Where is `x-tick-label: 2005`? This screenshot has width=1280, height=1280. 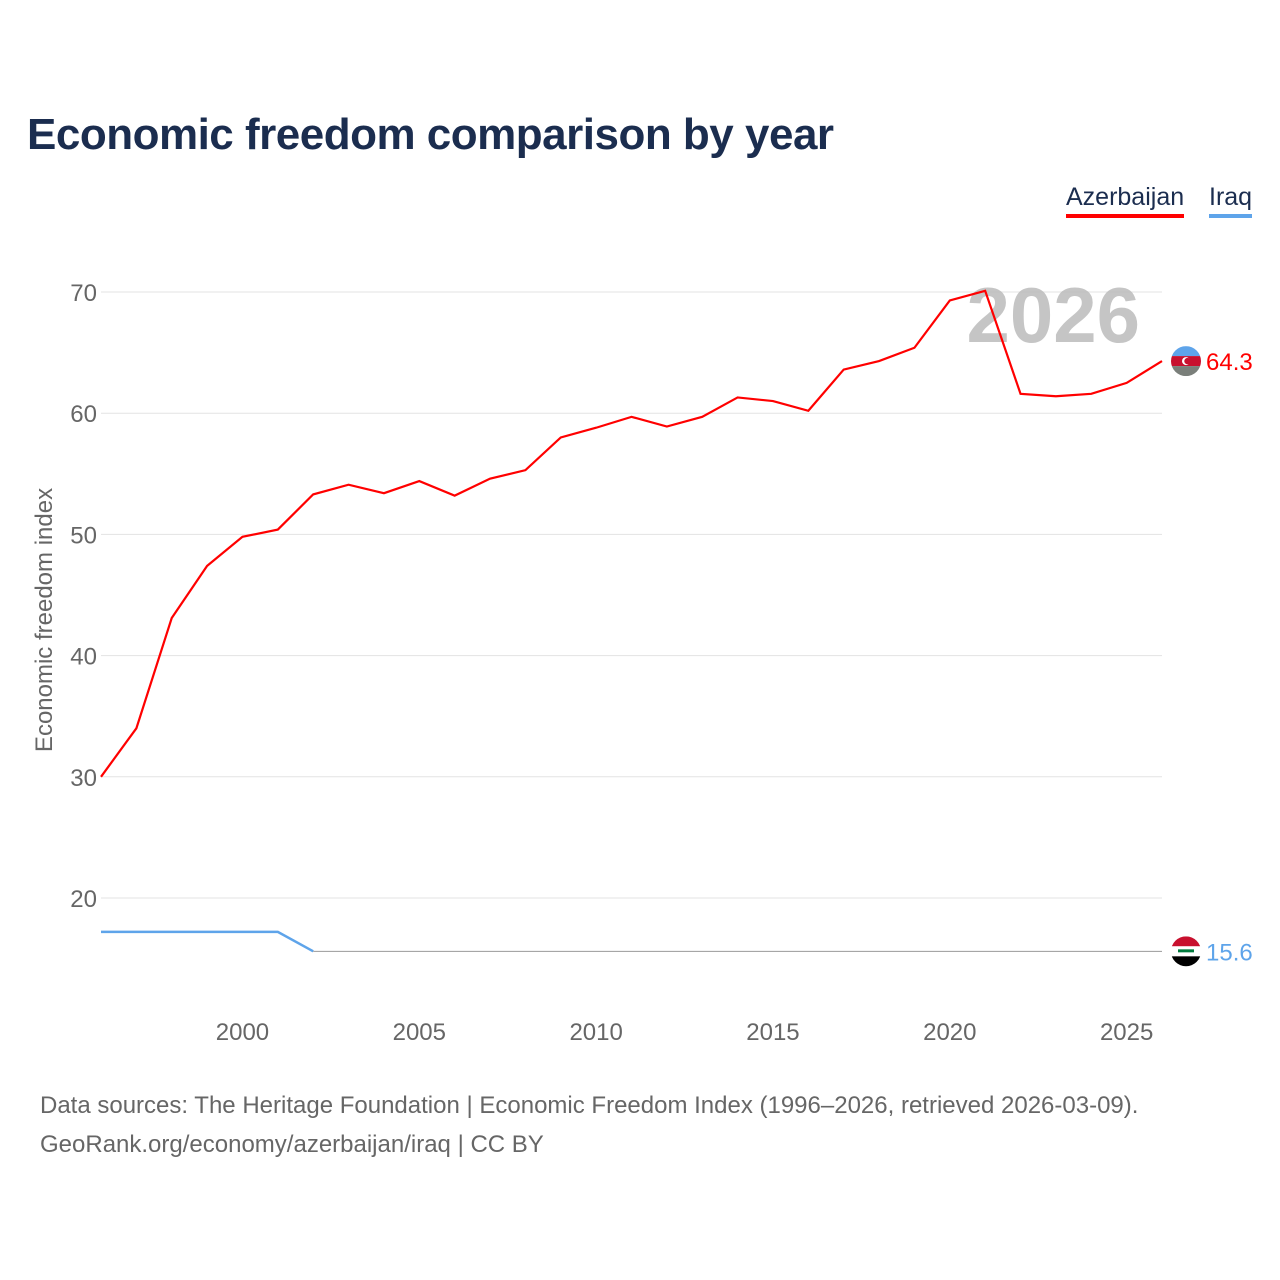
x-tick-label: 2005 is located at coordinates (419, 1032).